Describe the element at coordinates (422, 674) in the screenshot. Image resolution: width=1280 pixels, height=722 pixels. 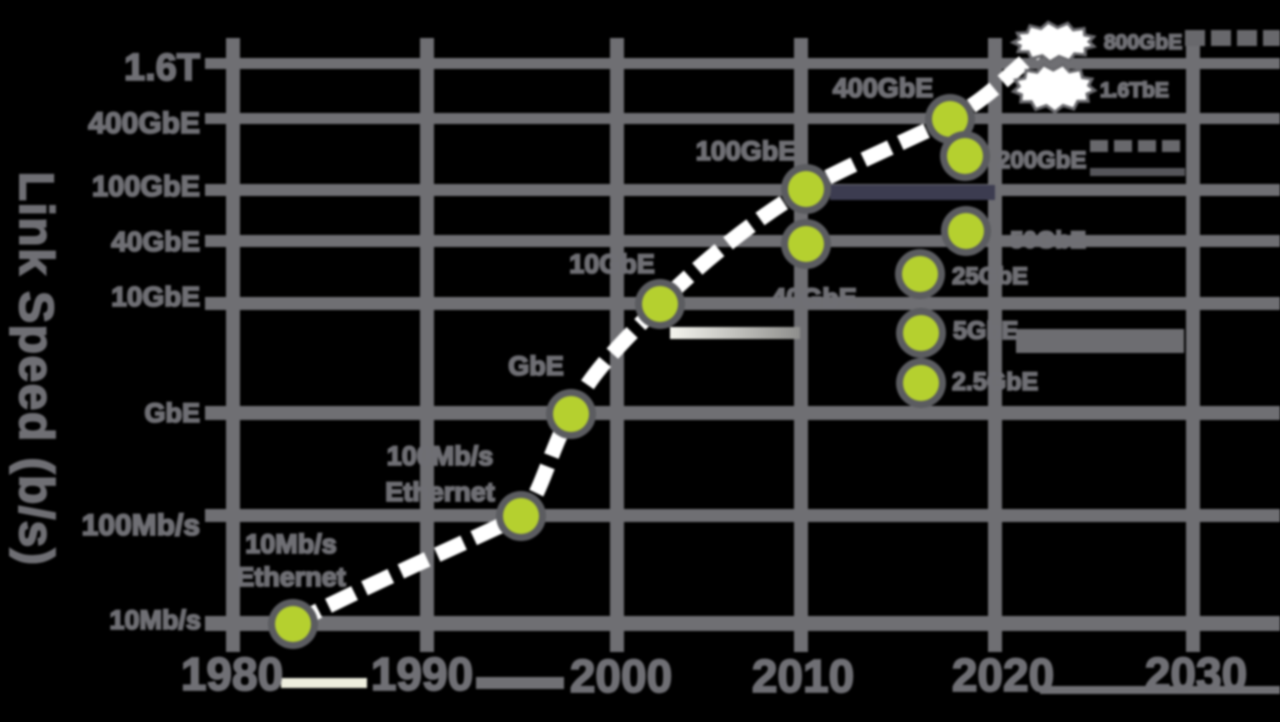
I see `svg-text: 1990` at that location.